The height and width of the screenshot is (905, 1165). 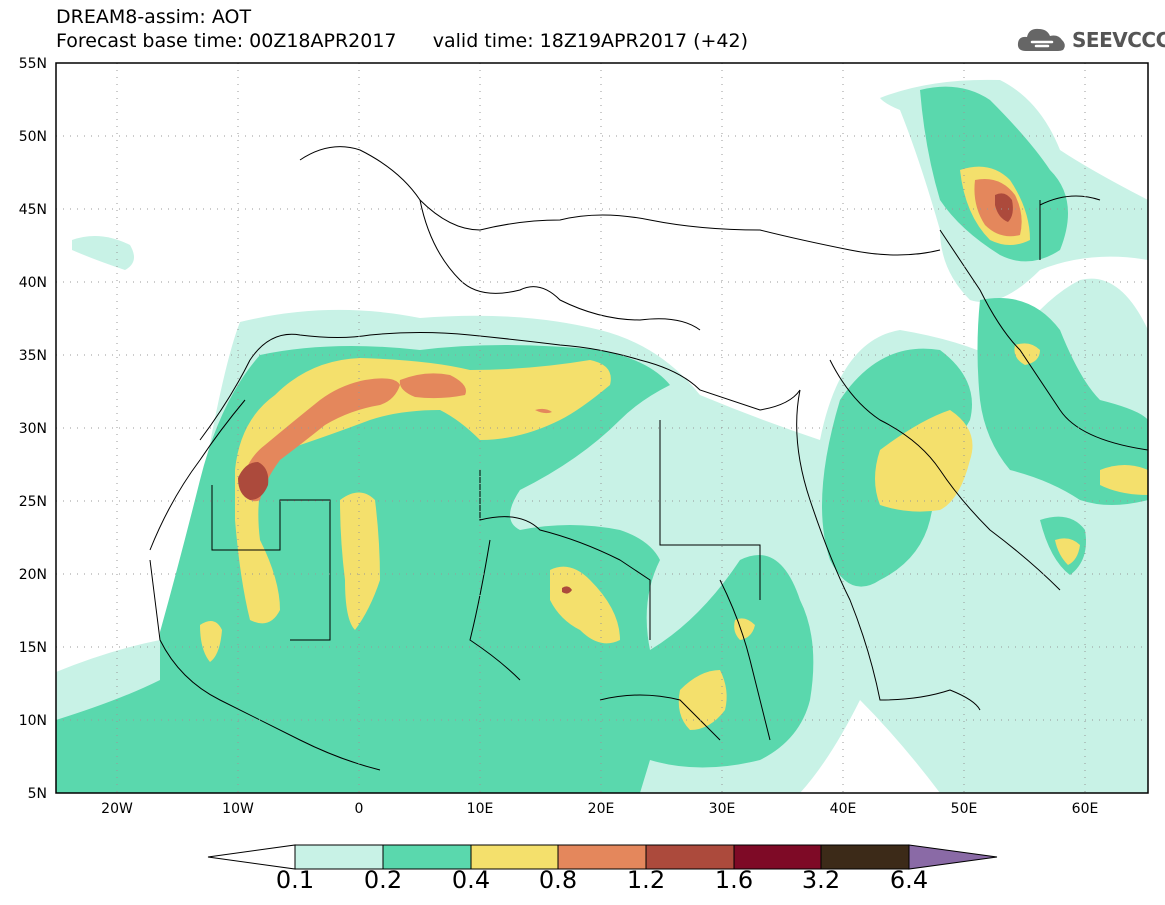 I want to click on lon-tick-label: 0, so click(x=359, y=809).